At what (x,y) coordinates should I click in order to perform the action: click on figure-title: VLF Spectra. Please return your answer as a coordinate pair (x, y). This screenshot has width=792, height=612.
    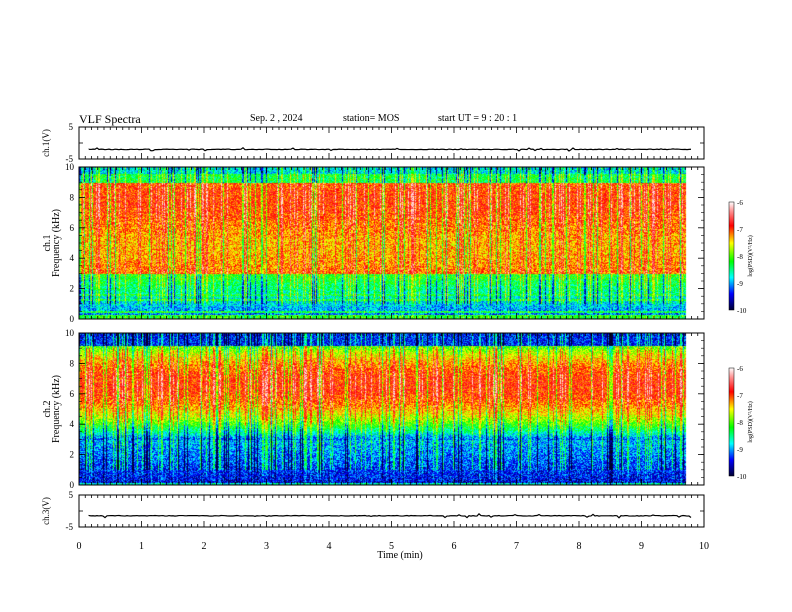
    Looking at the image, I should click on (110, 119).